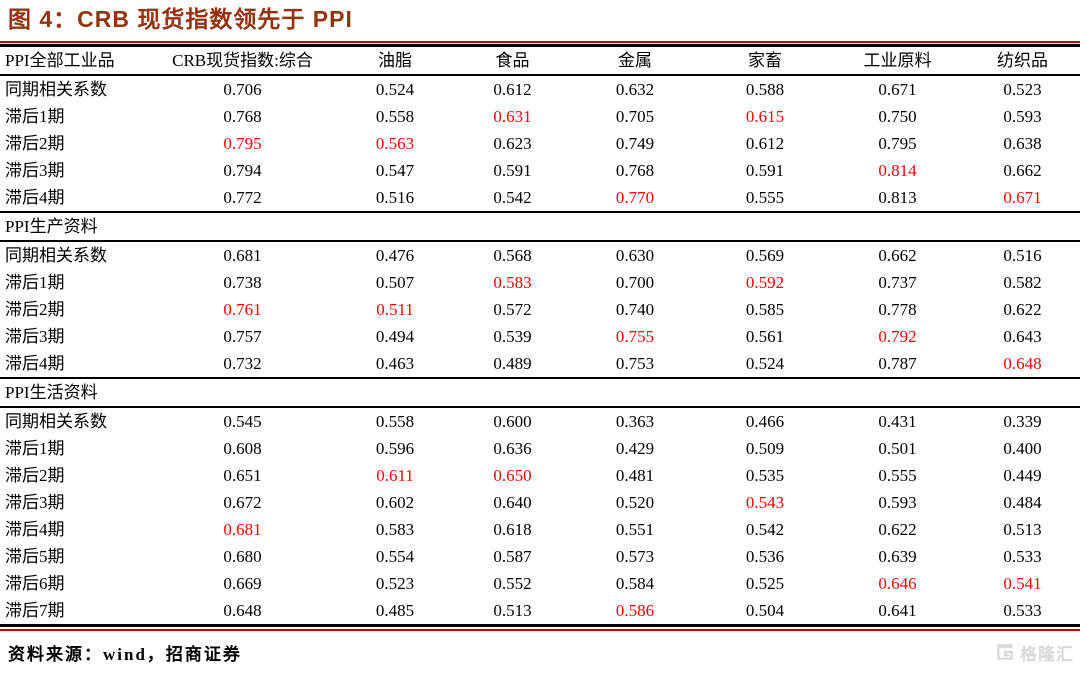  Describe the element at coordinates (897, 197) in the screenshot. I see `cell-value: 0.813` at that location.